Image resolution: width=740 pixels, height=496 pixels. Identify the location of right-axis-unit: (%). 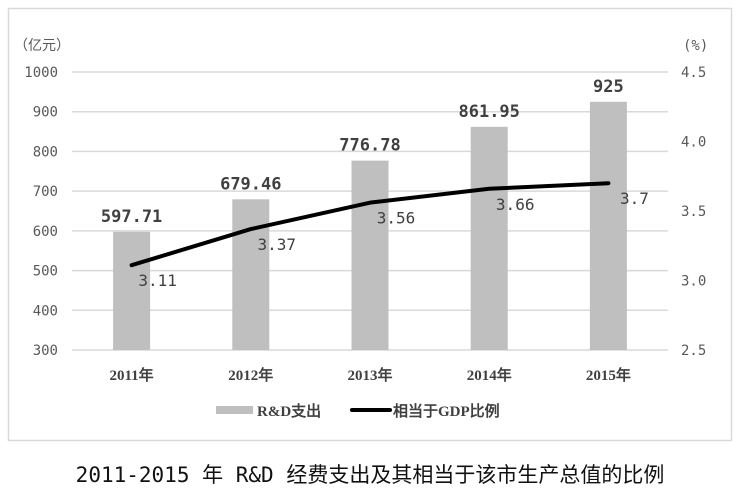
(695, 46).